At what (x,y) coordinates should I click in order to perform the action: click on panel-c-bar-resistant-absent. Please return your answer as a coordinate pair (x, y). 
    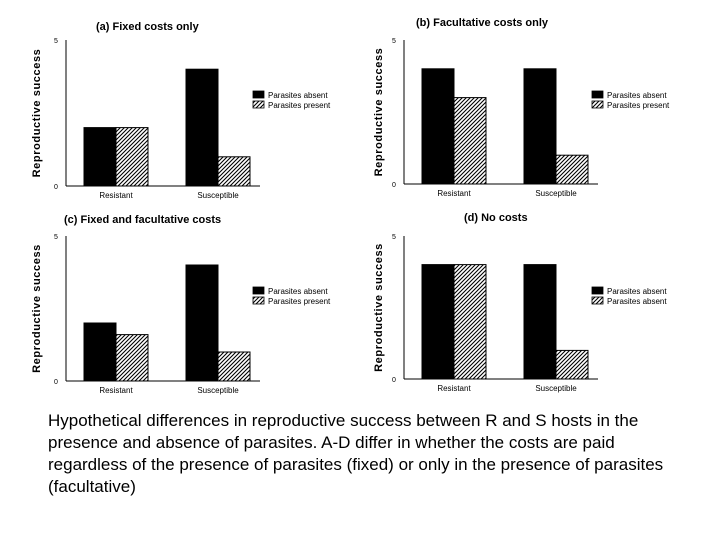
    Looking at the image, I should click on (100, 352).